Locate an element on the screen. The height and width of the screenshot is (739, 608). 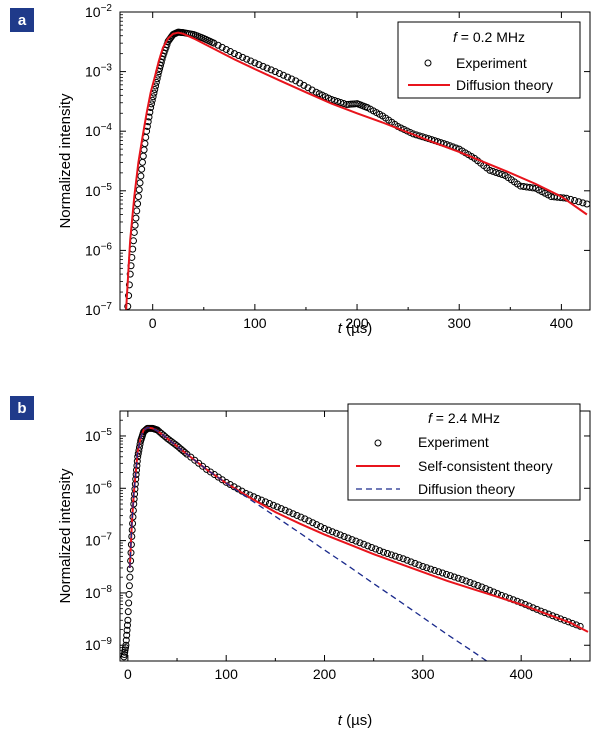
panel-b-y-tick-label: 10⁻⁵ is located at coordinates (98, 435).